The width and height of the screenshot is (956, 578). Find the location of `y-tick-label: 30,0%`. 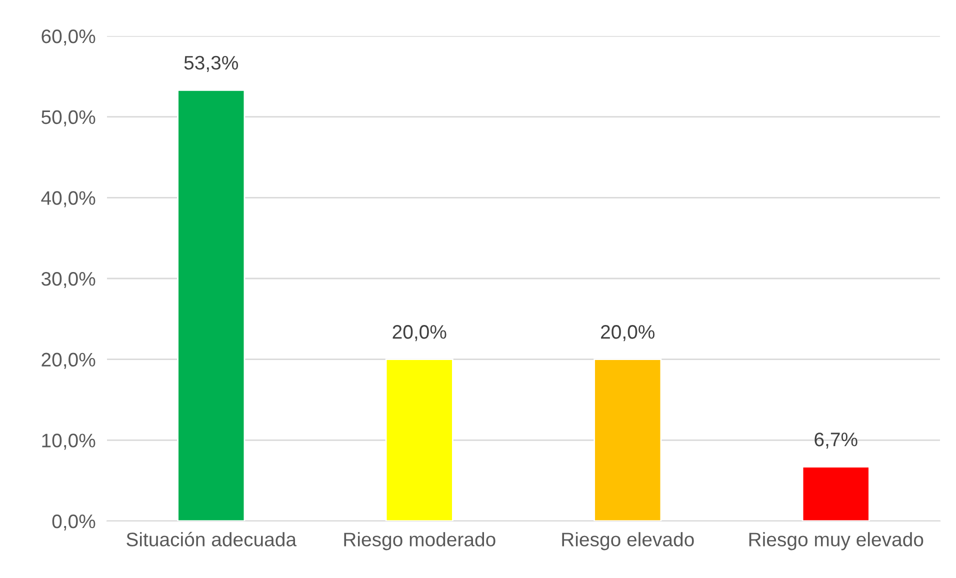

y-tick-label: 30,0% is located at coordinates (69, 280).